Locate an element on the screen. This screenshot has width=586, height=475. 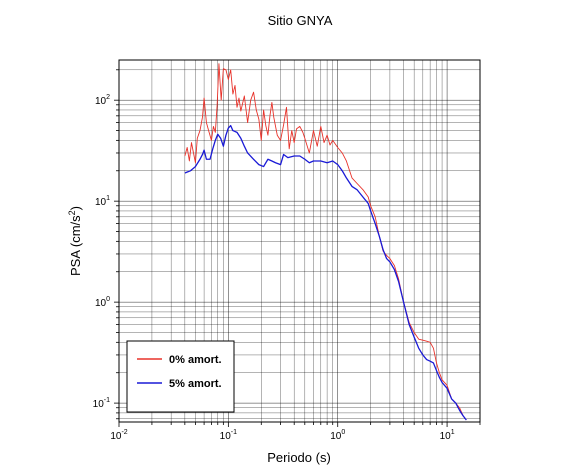
x-tick-label-exp: 0 is located at coordinates (343, 432).